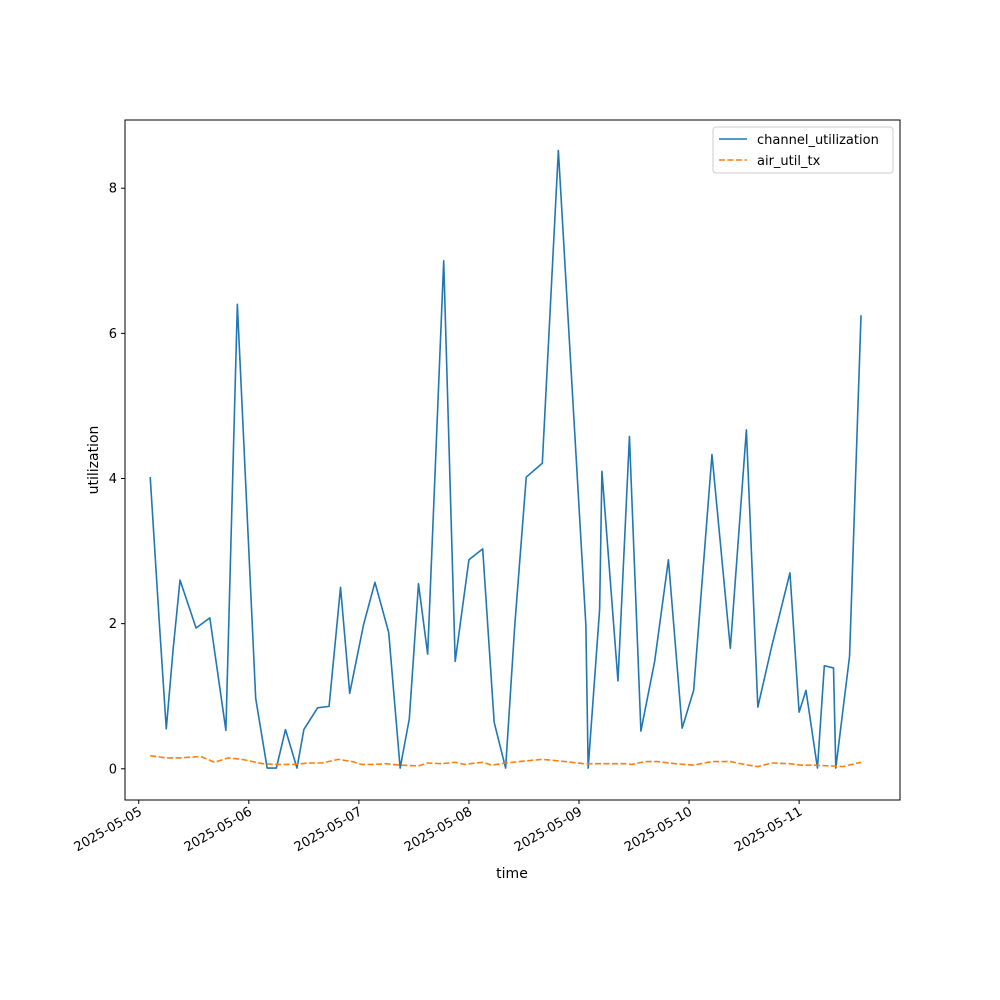 The image size is (1000, 1000). What do you see at coordinates (113, 769) in the screenshot?
I see `y-tick-label: 0` at bounding box center [113, 769].